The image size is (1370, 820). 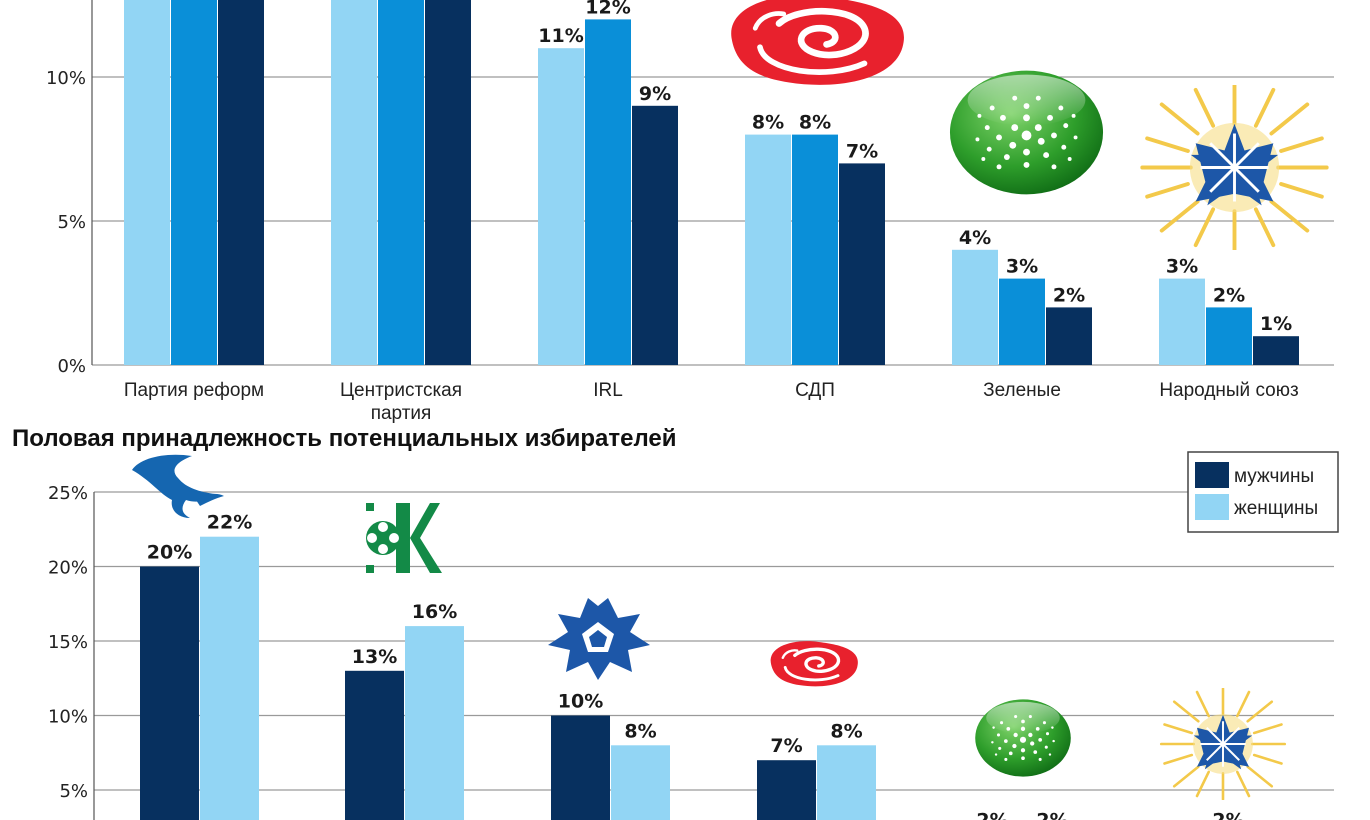 What do you see at coordinates (1263, 492) in the screenshot?
I see `legend: мужчины женщины` at bounding box center [1263, 492].